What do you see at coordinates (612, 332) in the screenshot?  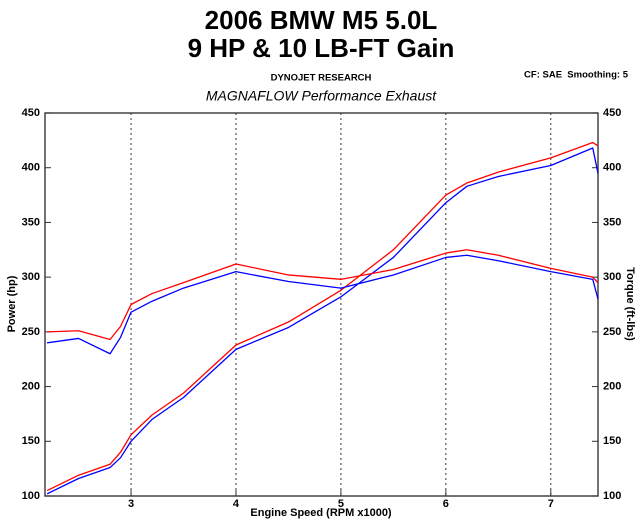 I see `y2-tick-label: 250` at bounding box center [612, 332].